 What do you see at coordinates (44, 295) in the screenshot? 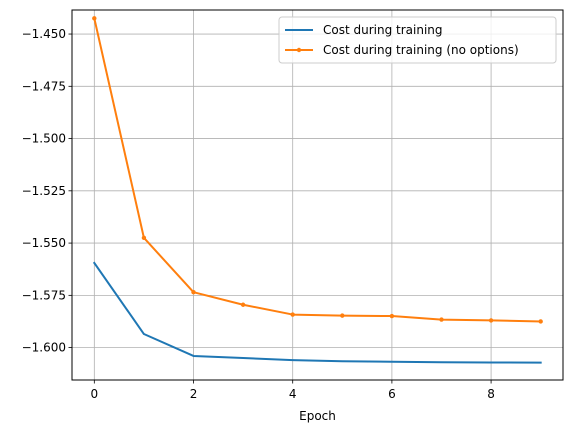
I see `y-tick-label: −1.575` at bounding box center [44, 295].